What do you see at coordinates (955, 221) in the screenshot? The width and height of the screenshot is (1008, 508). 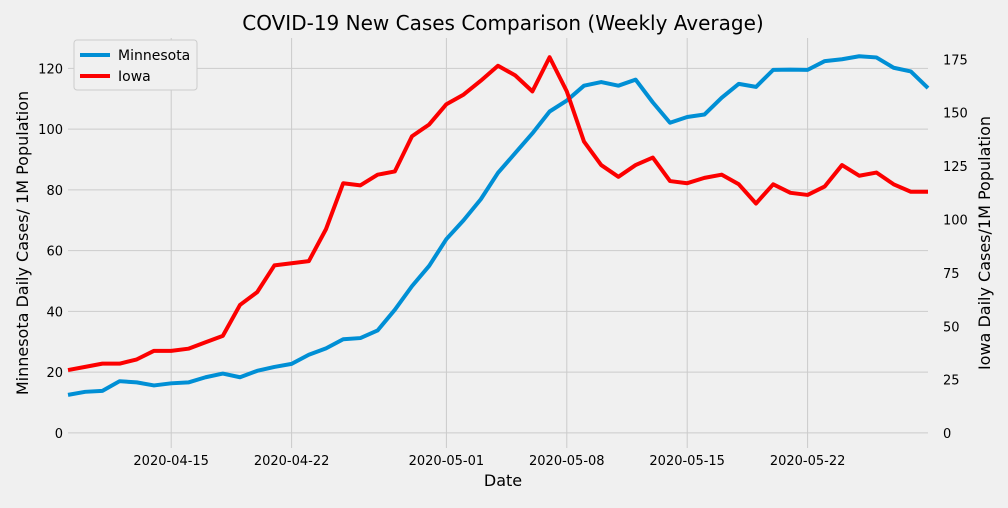 I see `y-tick-label-right: 100` at bounding box center [955, 221].